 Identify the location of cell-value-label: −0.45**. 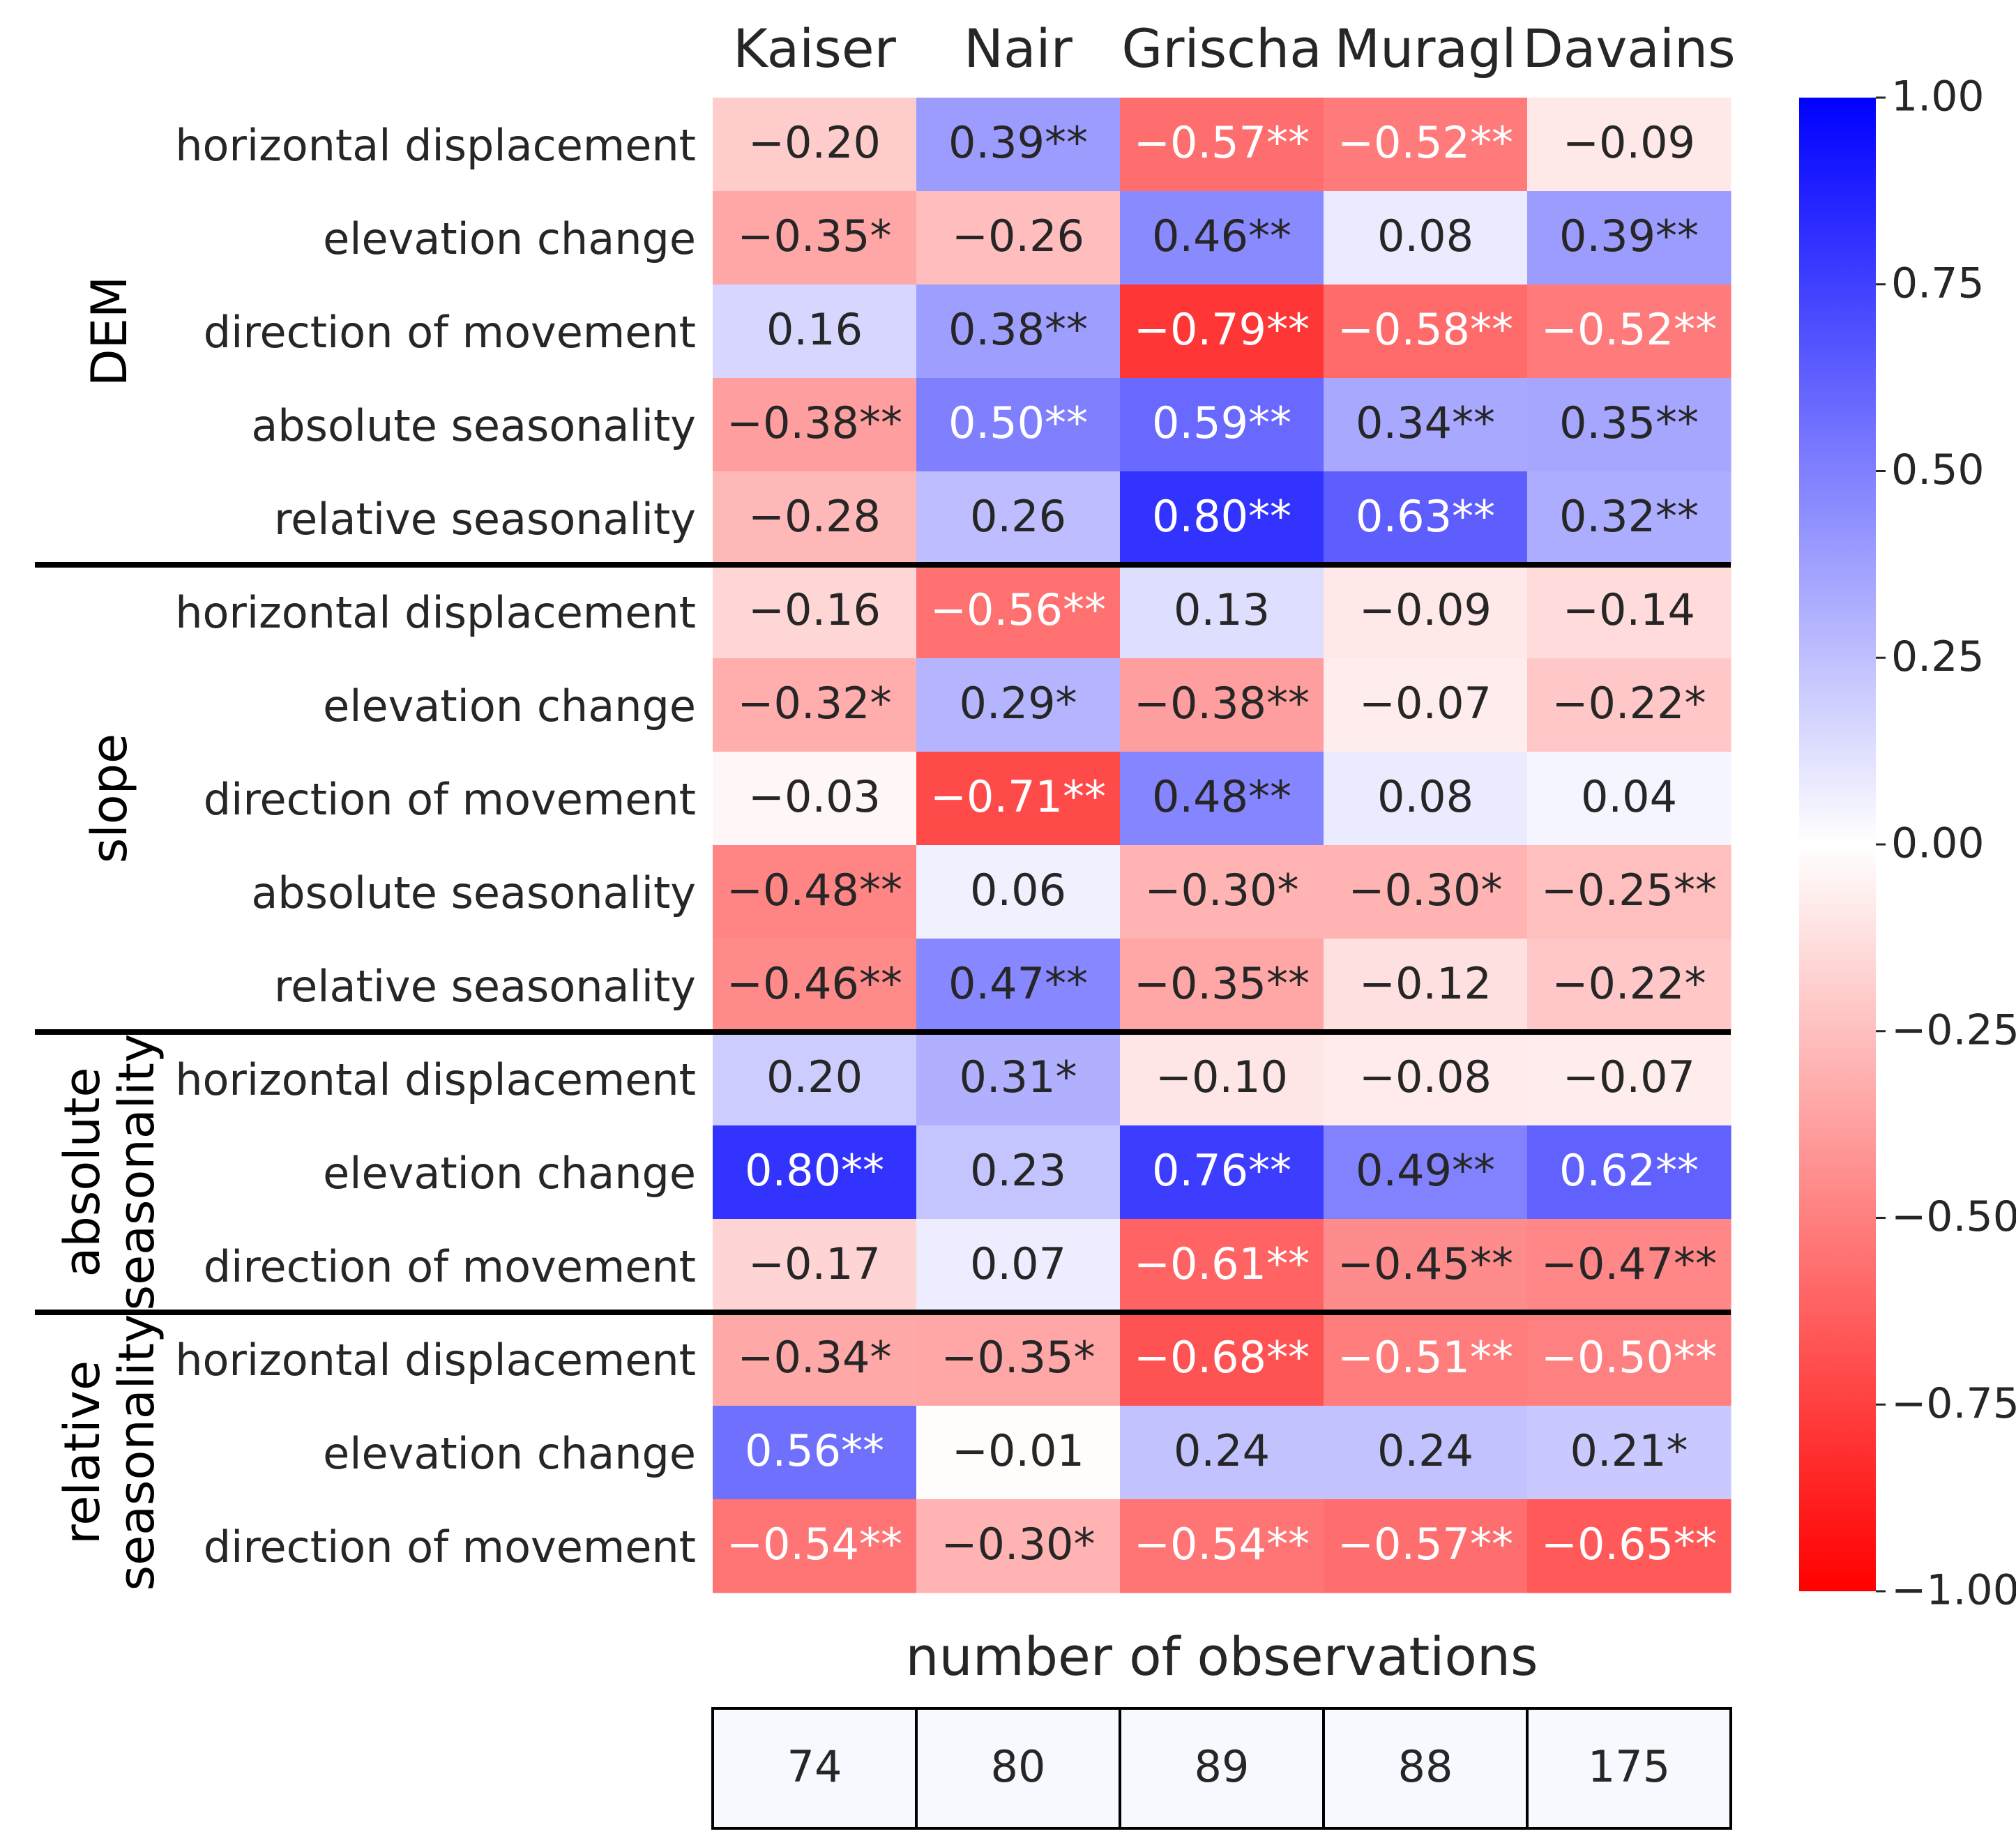
(1425, 1264).